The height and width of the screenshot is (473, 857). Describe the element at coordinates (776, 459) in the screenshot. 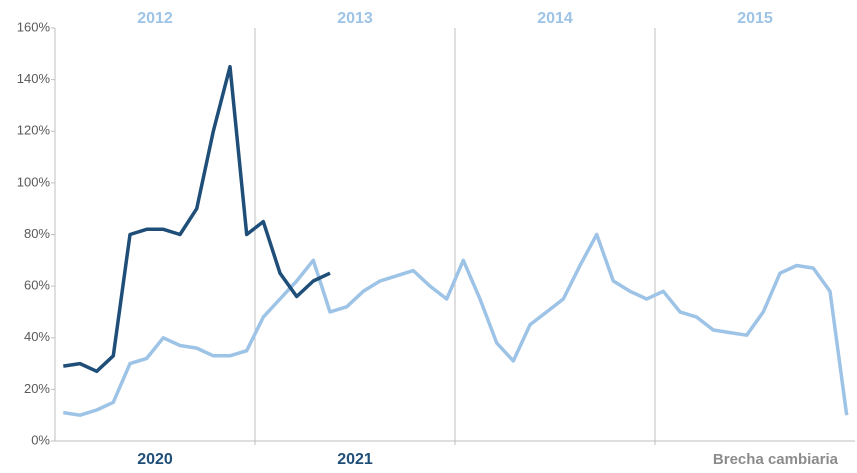

I see `annotation: Brecha cambiaria` at that location.